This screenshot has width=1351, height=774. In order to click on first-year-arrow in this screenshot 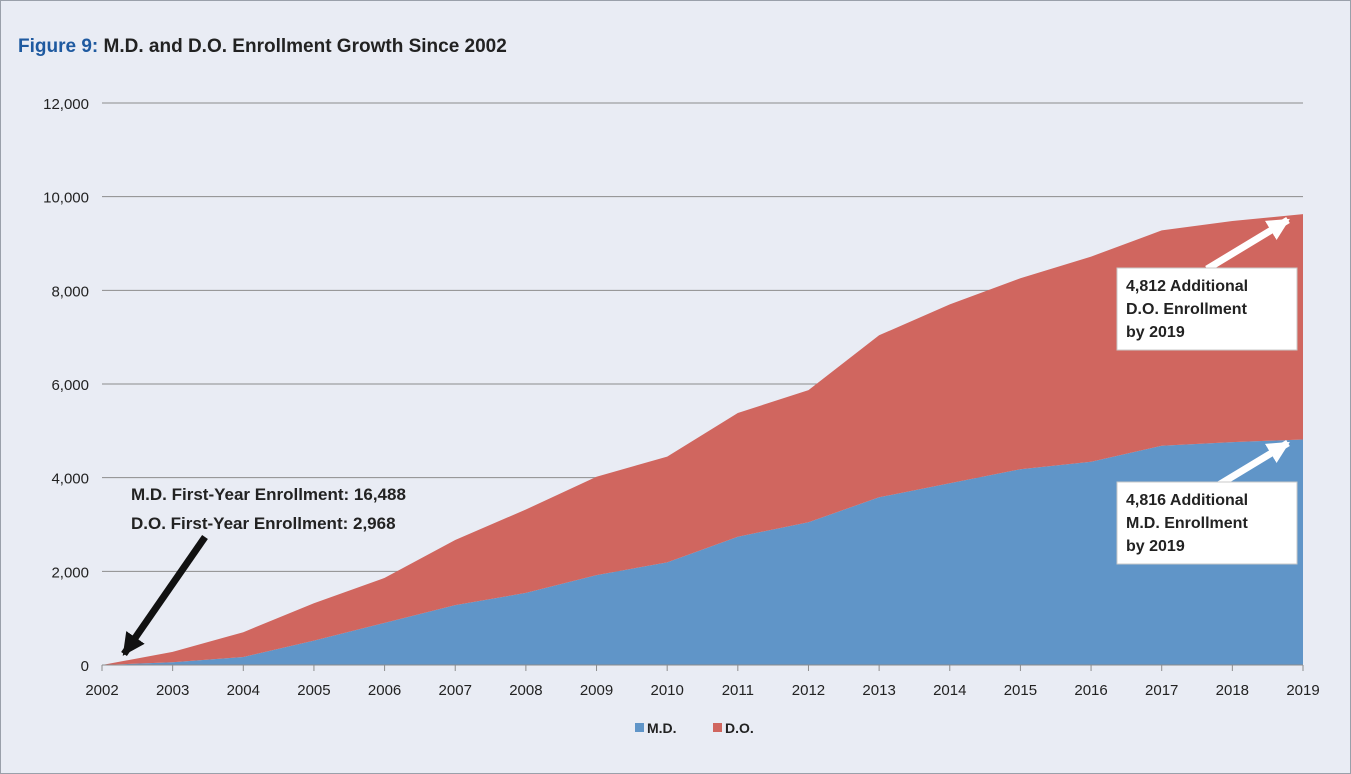, I will do `click(164, 595)`.